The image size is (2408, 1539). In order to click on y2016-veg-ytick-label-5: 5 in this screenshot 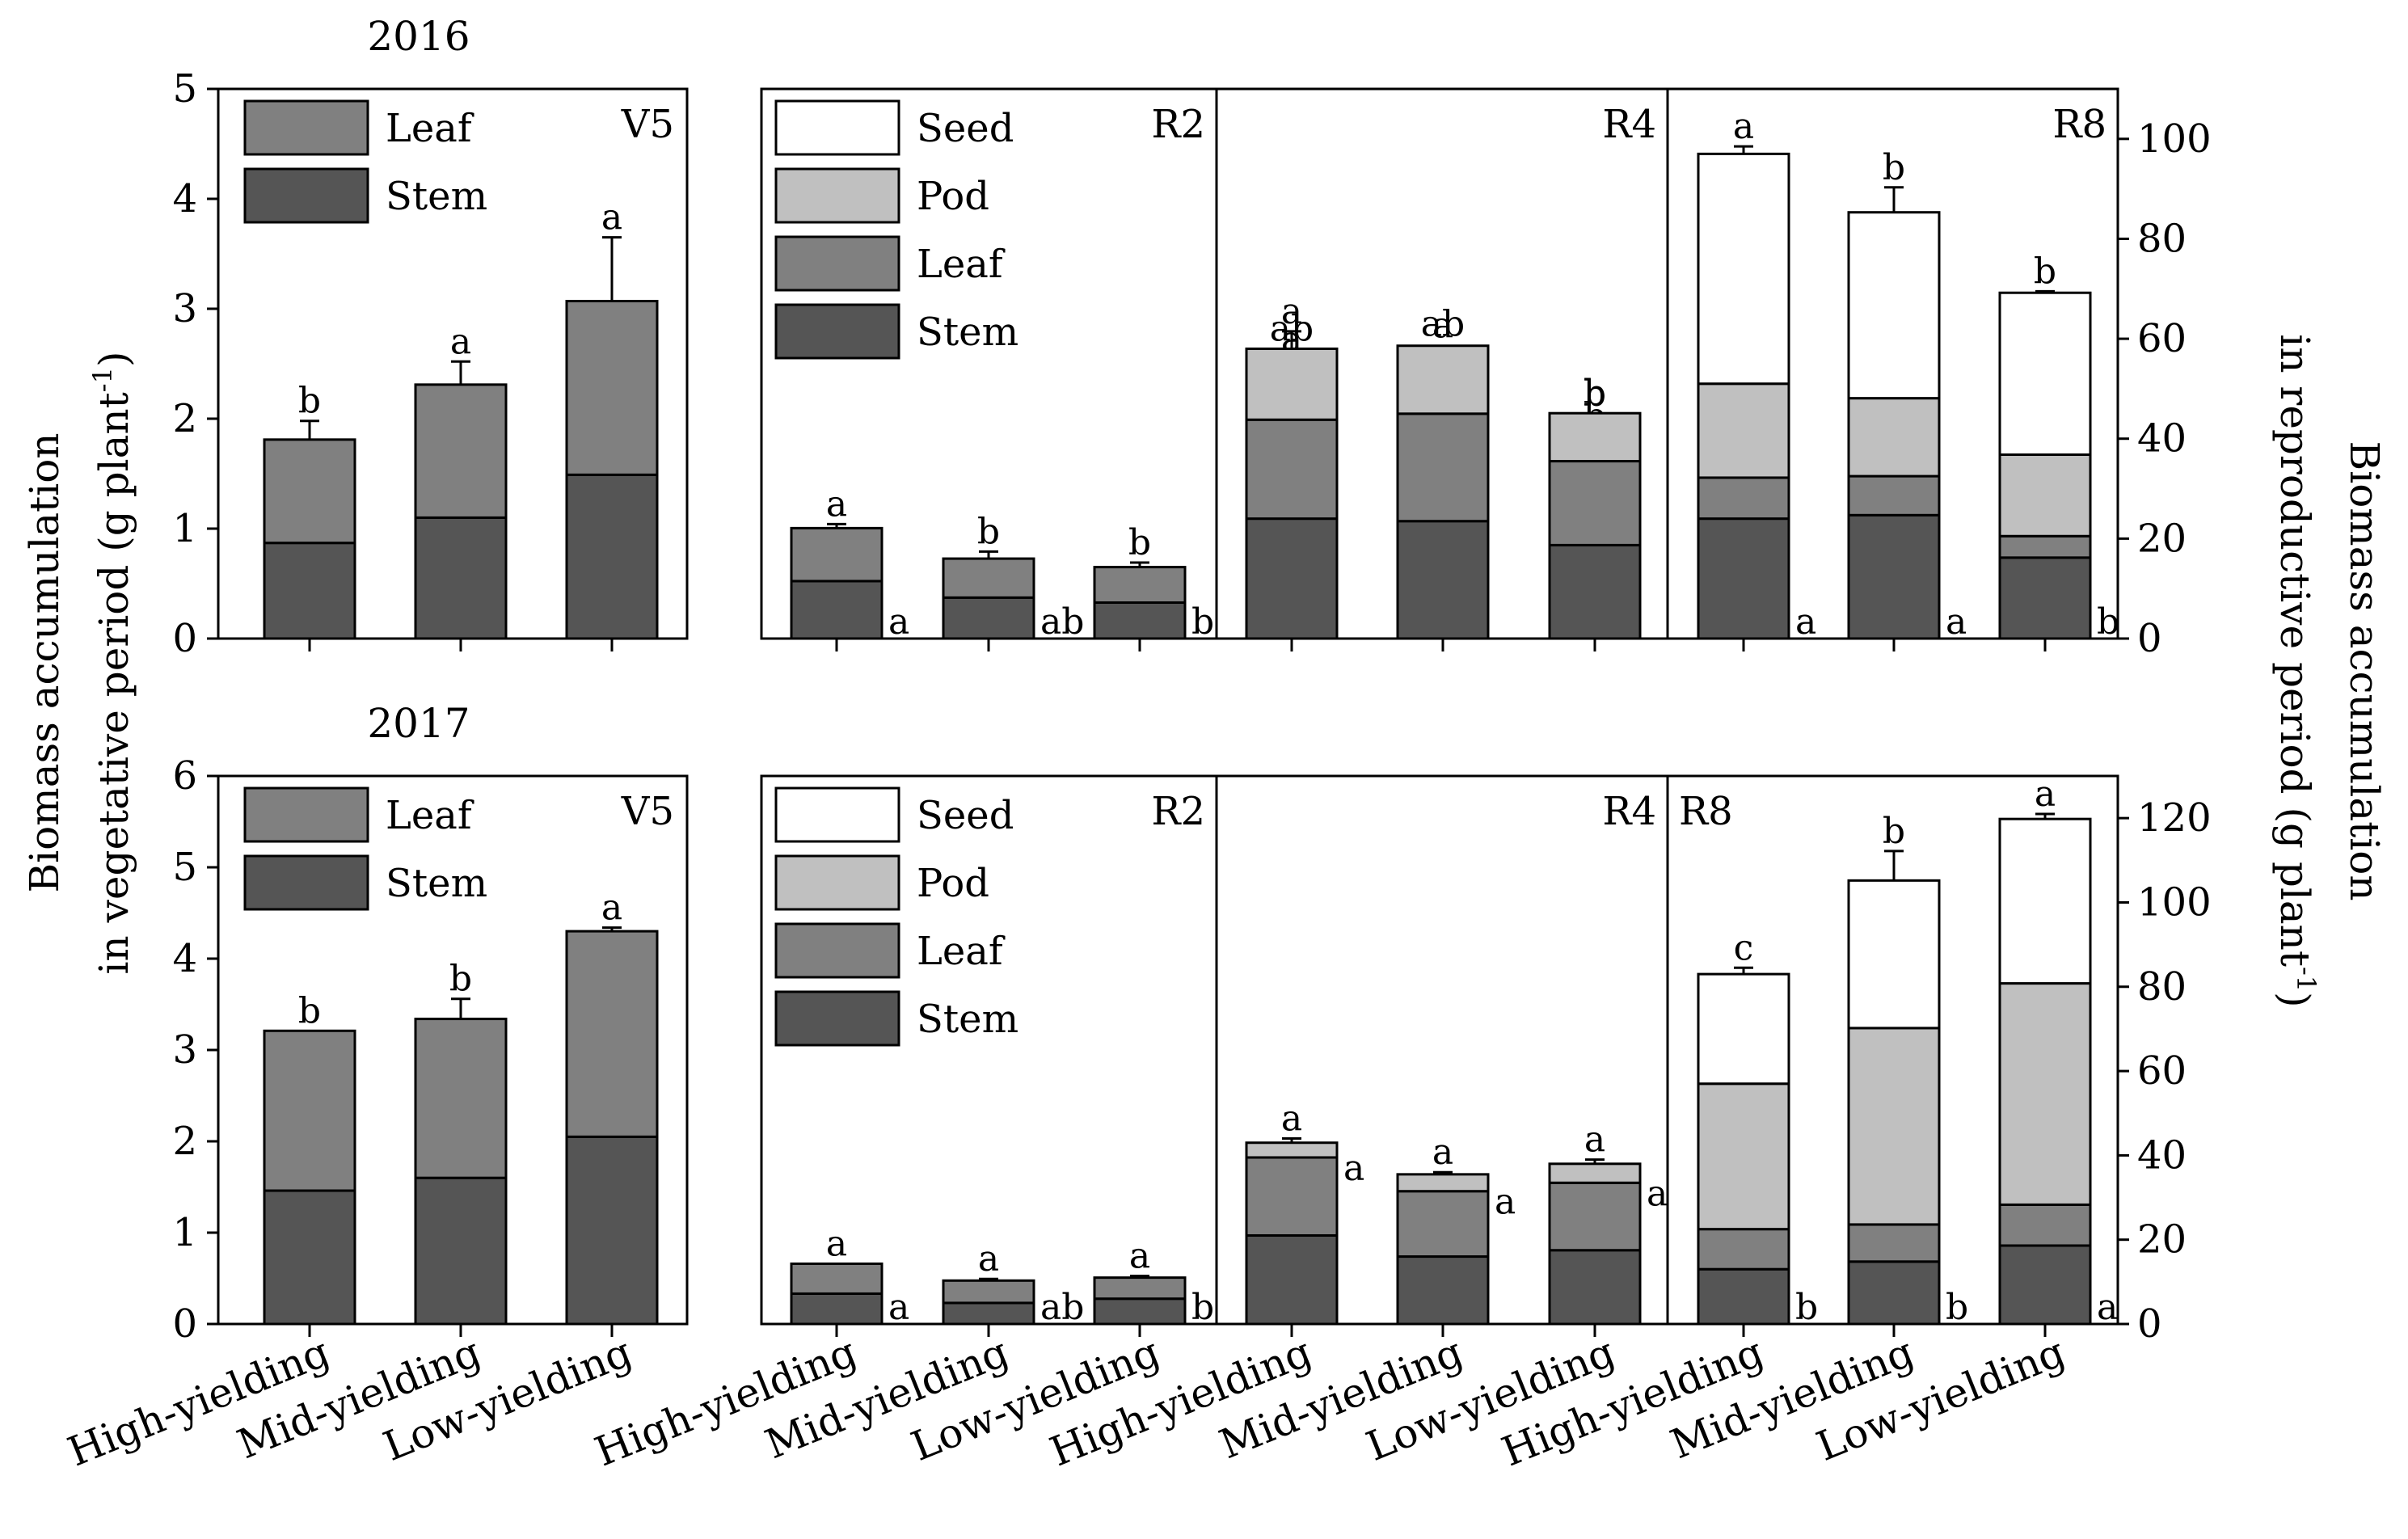, I will do `click(184, 89)`.